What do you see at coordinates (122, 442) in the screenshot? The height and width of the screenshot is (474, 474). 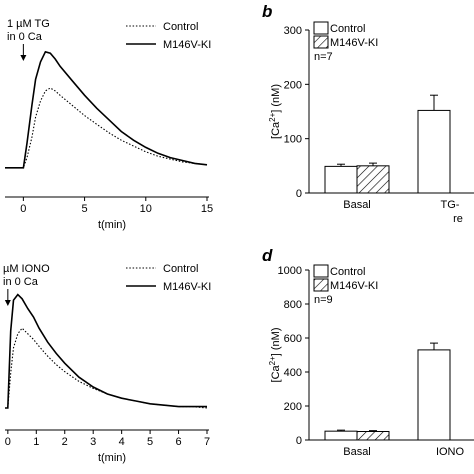 I see `x-tick-label: 4` at bounding box center [122, 442].